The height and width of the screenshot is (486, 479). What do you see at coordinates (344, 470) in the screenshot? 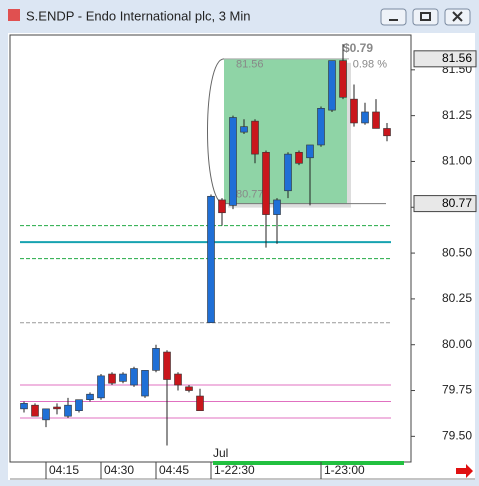
I see `x-tick-label: 1-23:00` at bounding box center [344, 470].